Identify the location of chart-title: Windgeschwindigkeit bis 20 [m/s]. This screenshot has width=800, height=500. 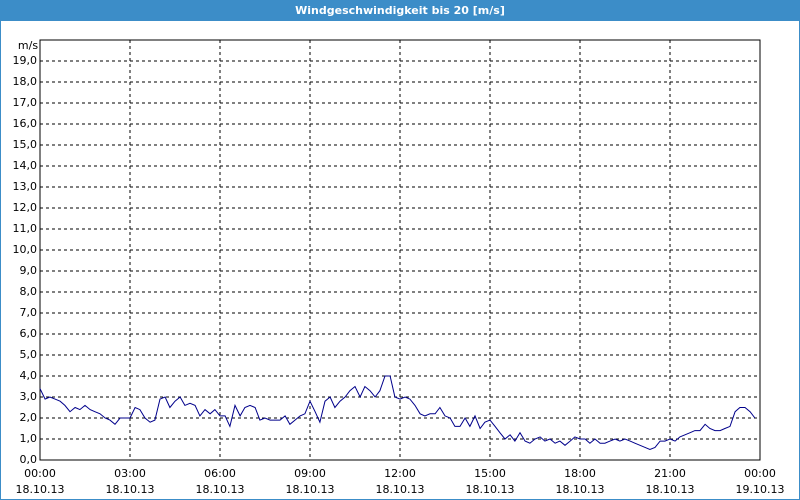
(400, 10).